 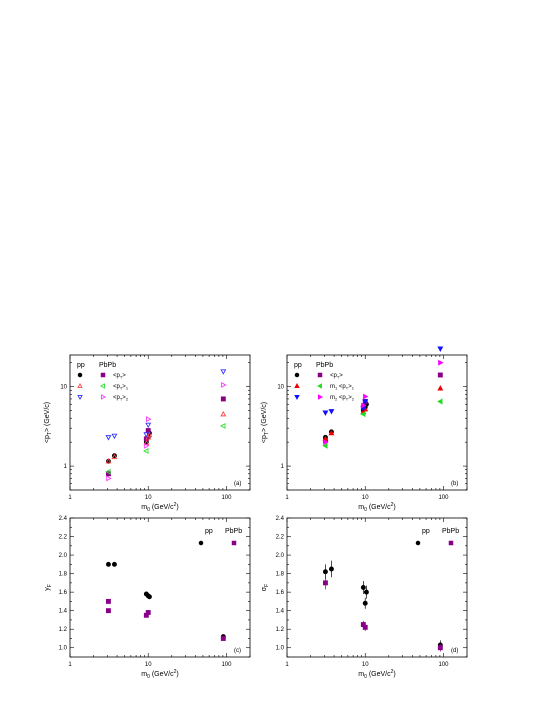 What do you see at coordinates (454, 484) in the screenshot?
I see `panel-letter: (b)` at bounding box center [454, 484].